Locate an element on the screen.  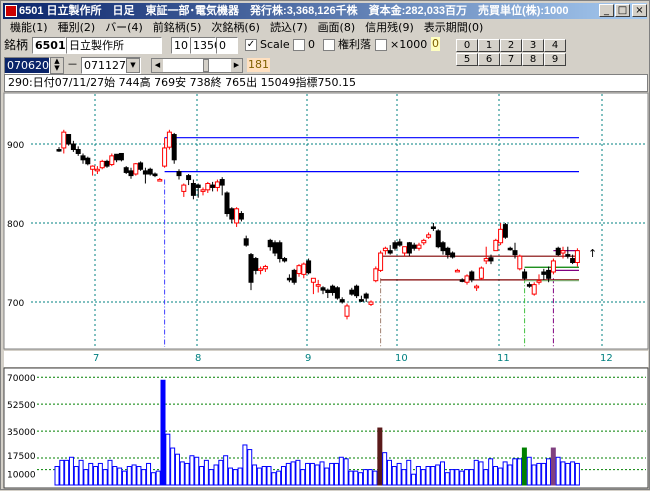
menu-prev-stock: 前銘柄(5) is located at coordinates (177, 27).